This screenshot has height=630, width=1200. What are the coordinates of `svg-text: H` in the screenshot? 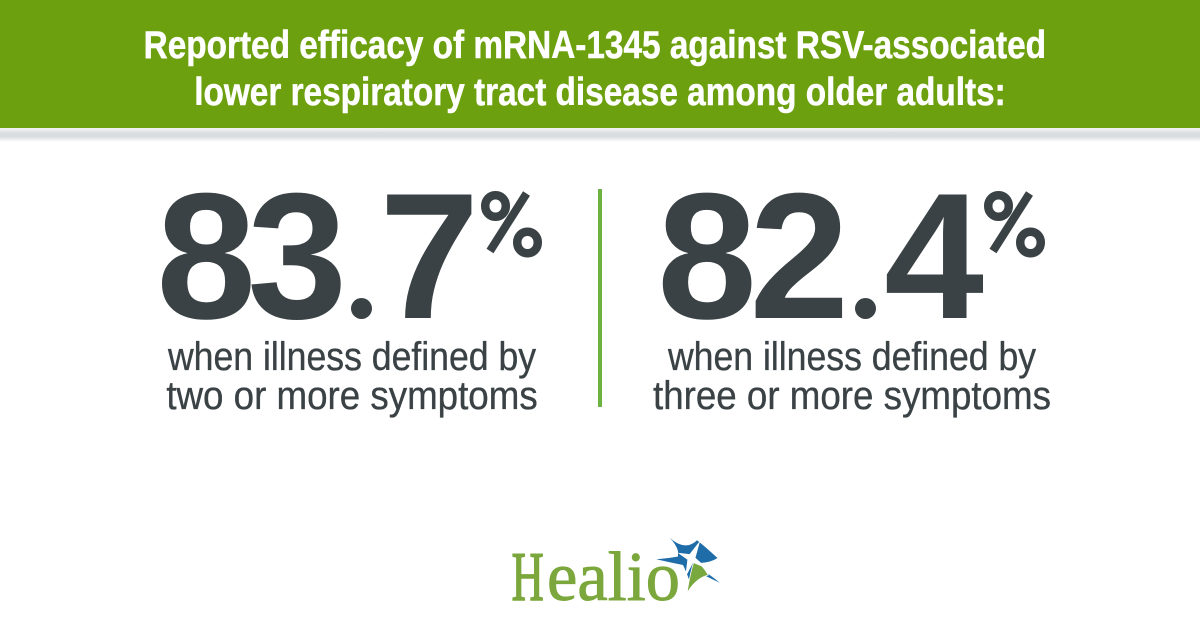 It's located at (528, 576).